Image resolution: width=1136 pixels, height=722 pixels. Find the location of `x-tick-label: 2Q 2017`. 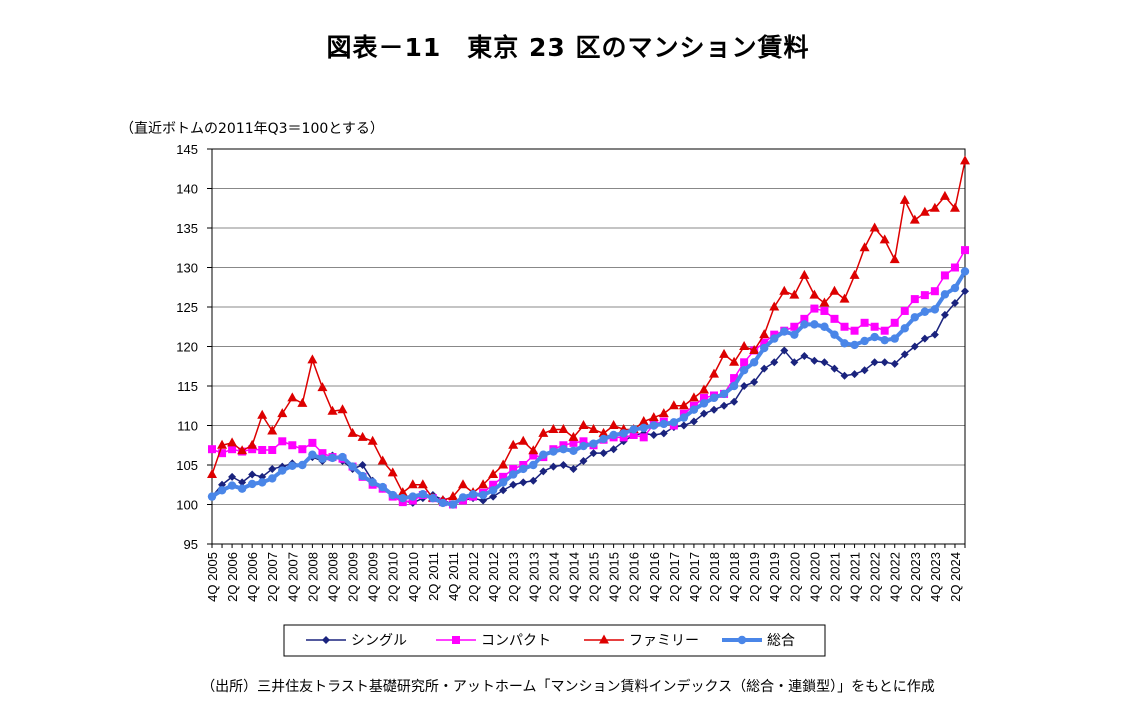

x-tick-label: 2Q 2017 is located at coordinates (674, 577).